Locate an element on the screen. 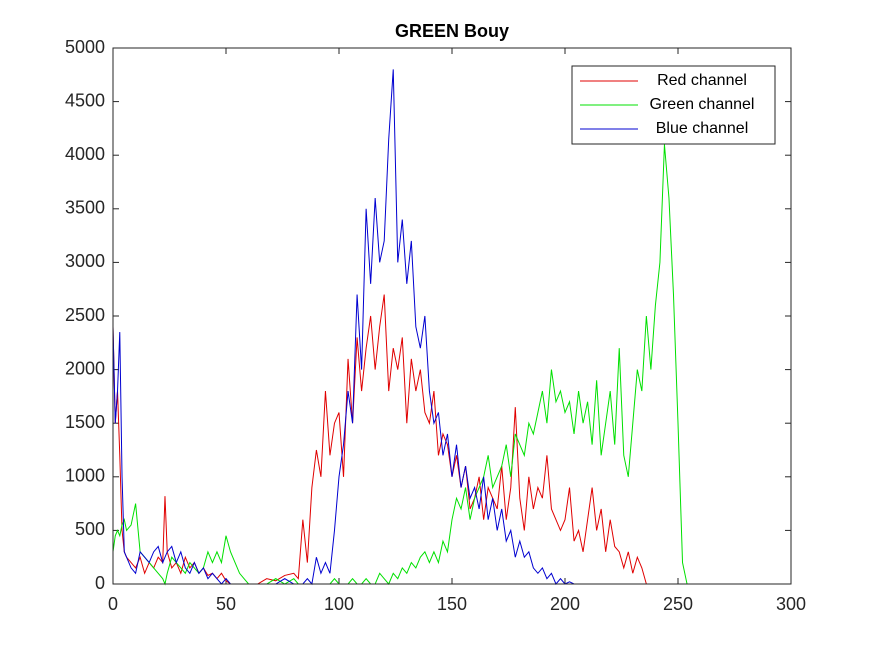  x-tick-label: 50 is located at coordinates (226, 604).